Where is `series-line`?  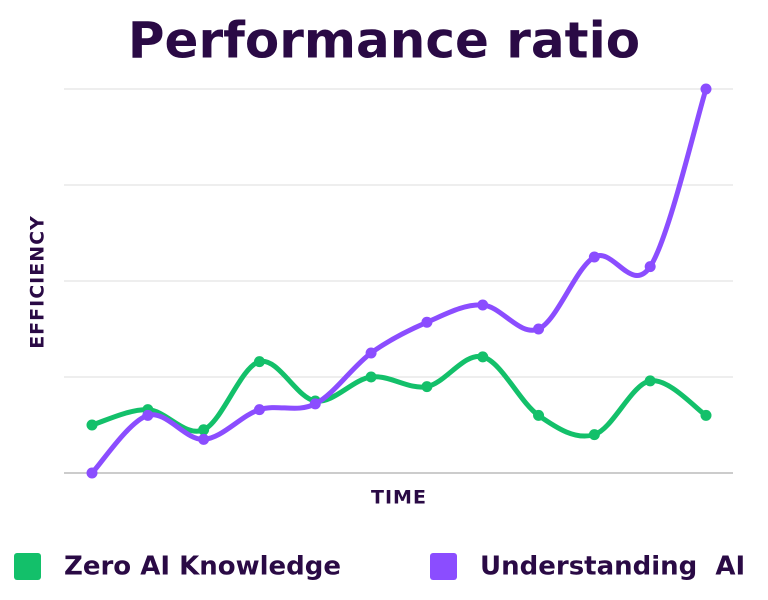
series-line is located at coordinates (399, 396).